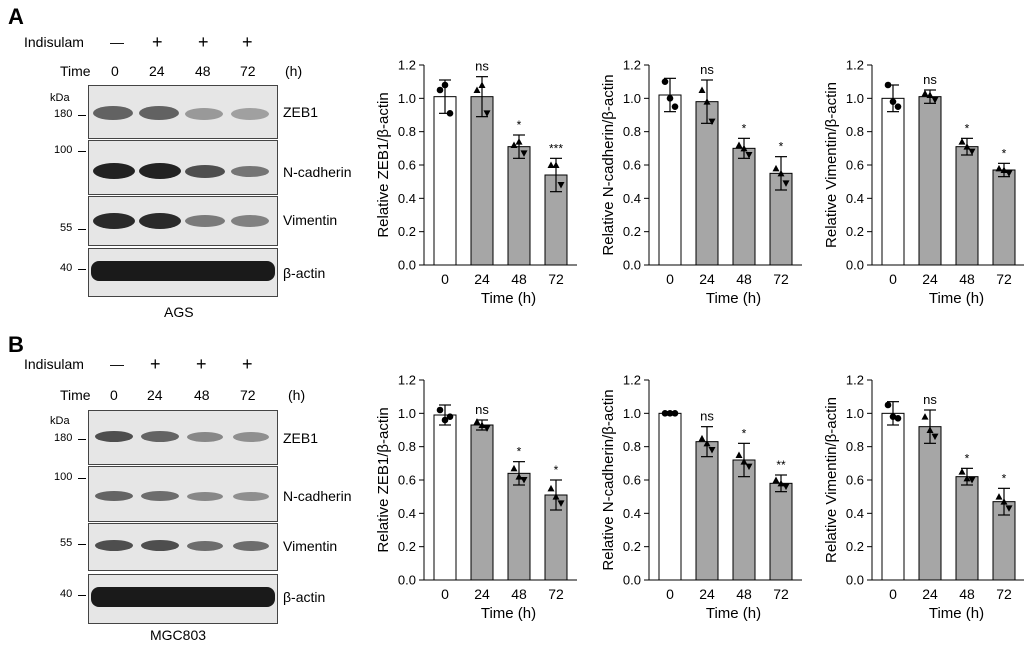 The image size is (1024, 649). What do you see at coordinates (183, 112) in the screenshot?
I see `blot-zeb1` at bounding box center [183, 112].